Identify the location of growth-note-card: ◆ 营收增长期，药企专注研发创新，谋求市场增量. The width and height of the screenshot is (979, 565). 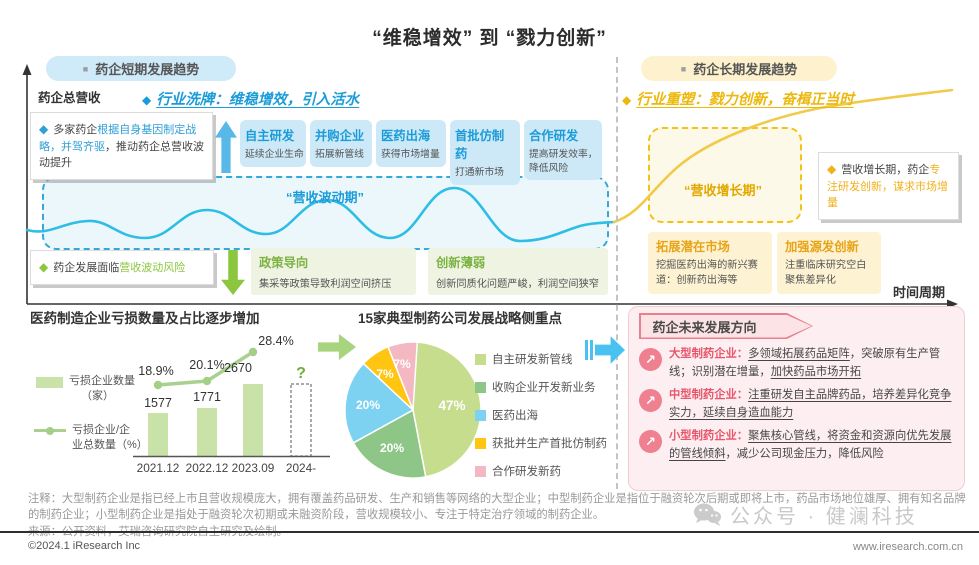
(888, 186).